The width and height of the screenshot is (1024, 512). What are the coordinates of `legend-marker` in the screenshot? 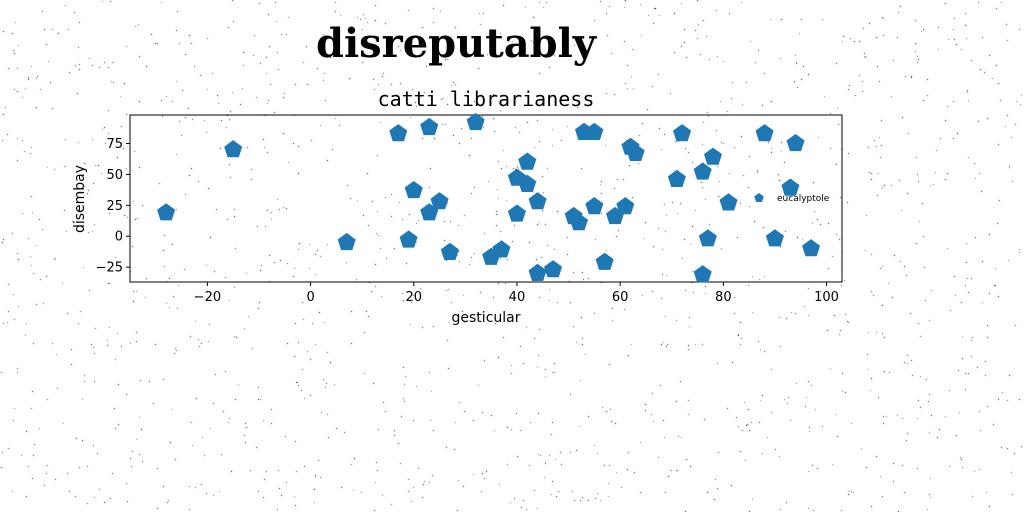 It's located at (759, 197).